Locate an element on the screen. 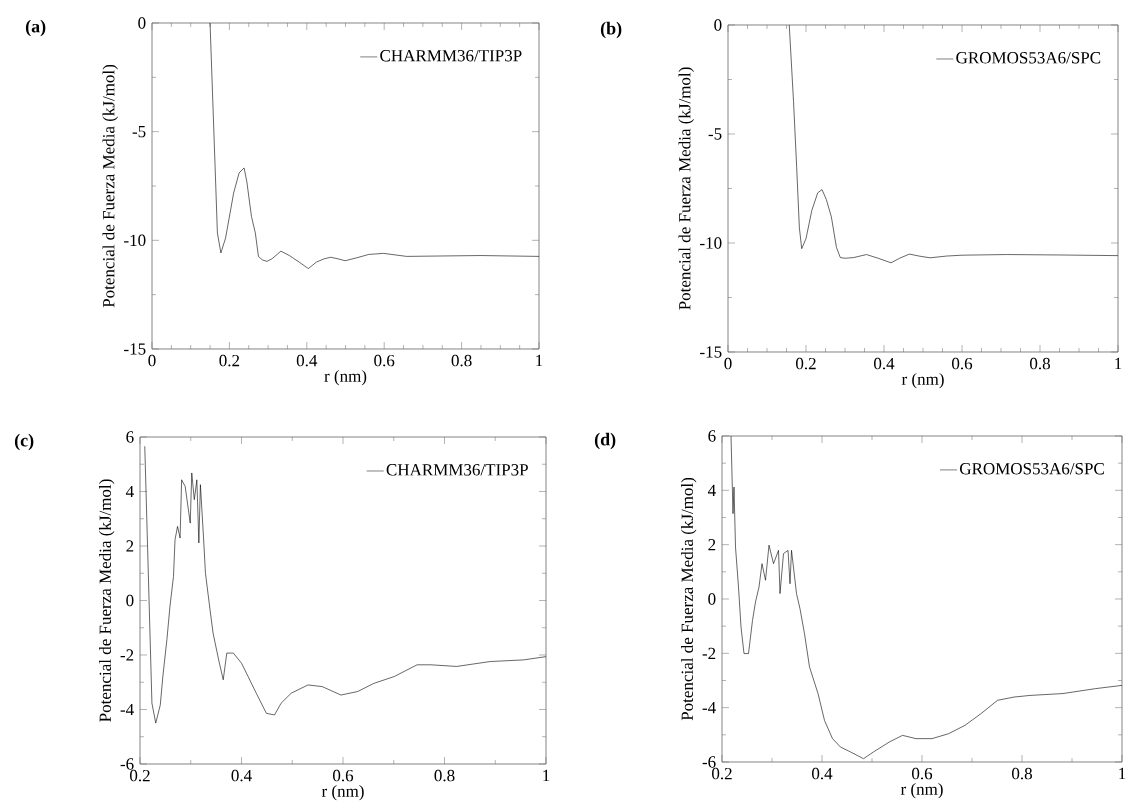 The width and height of the screenshot is (1138, 806). chart-title: (a) is located at coordinates (35, 28).